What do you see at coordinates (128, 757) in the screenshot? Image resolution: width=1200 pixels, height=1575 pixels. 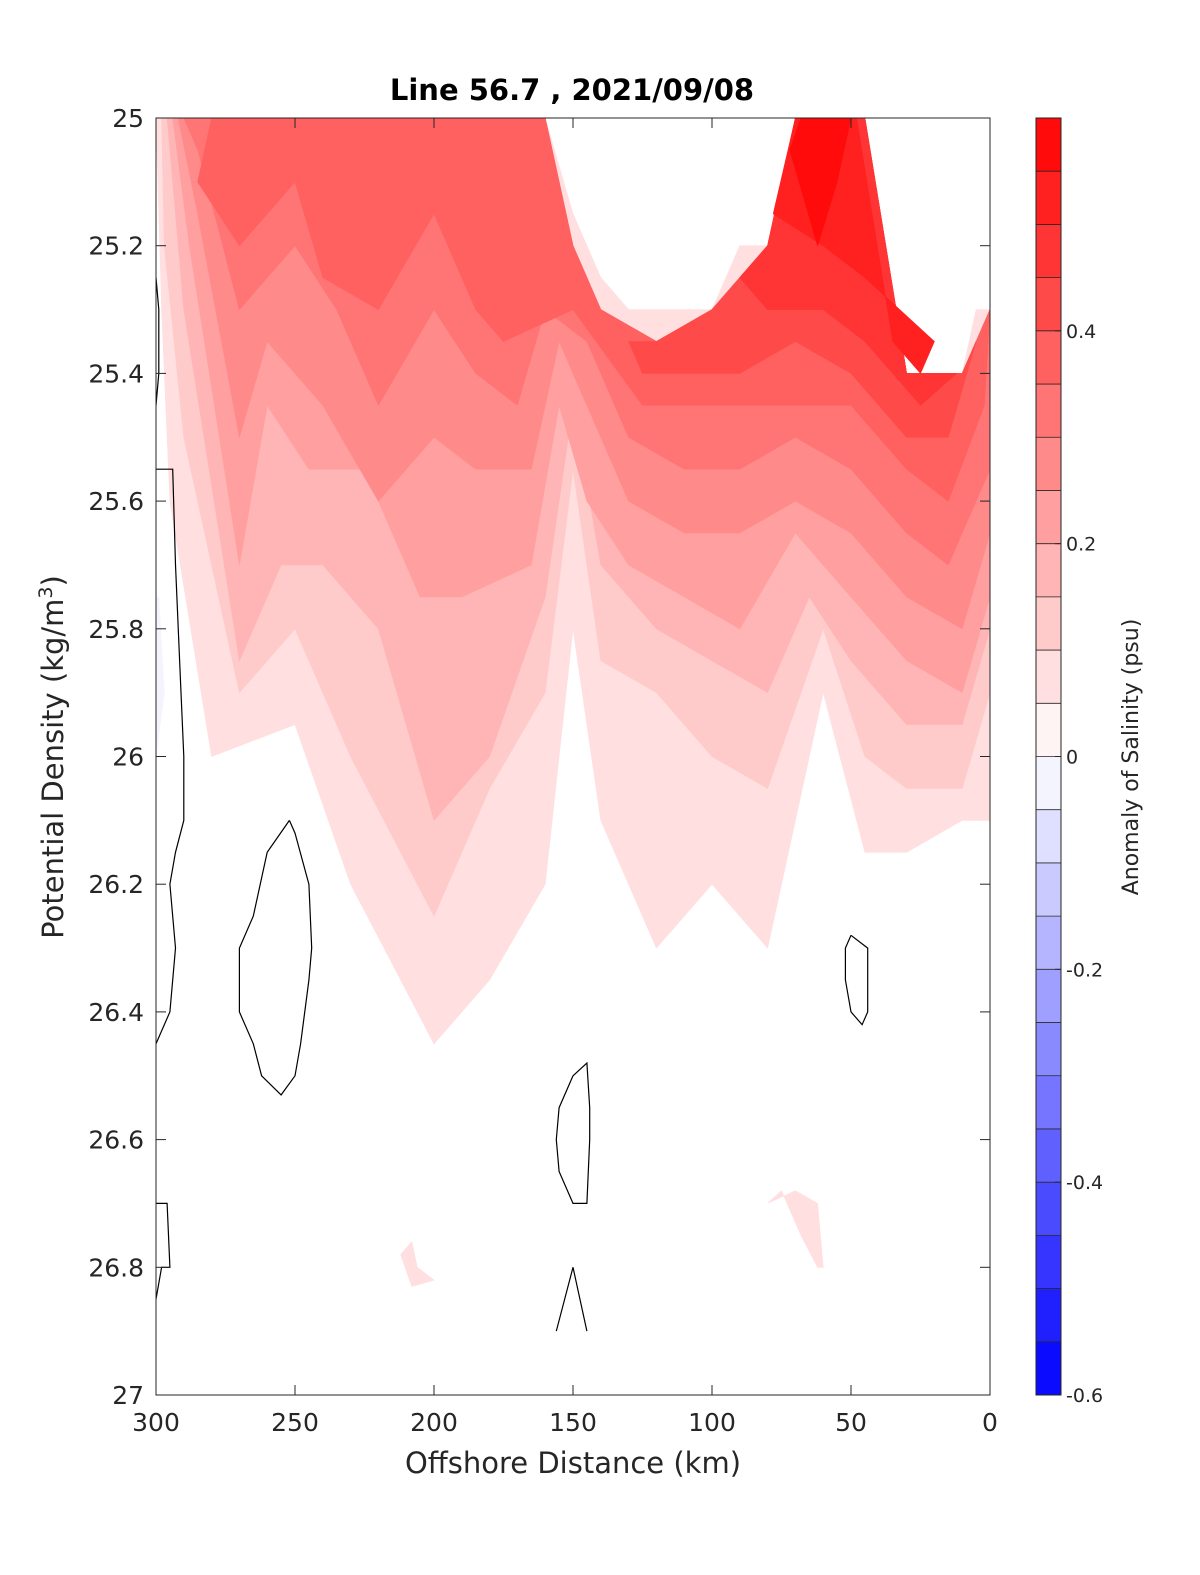 I see `y-tick-label: 26` at bounding box center [128, 757].